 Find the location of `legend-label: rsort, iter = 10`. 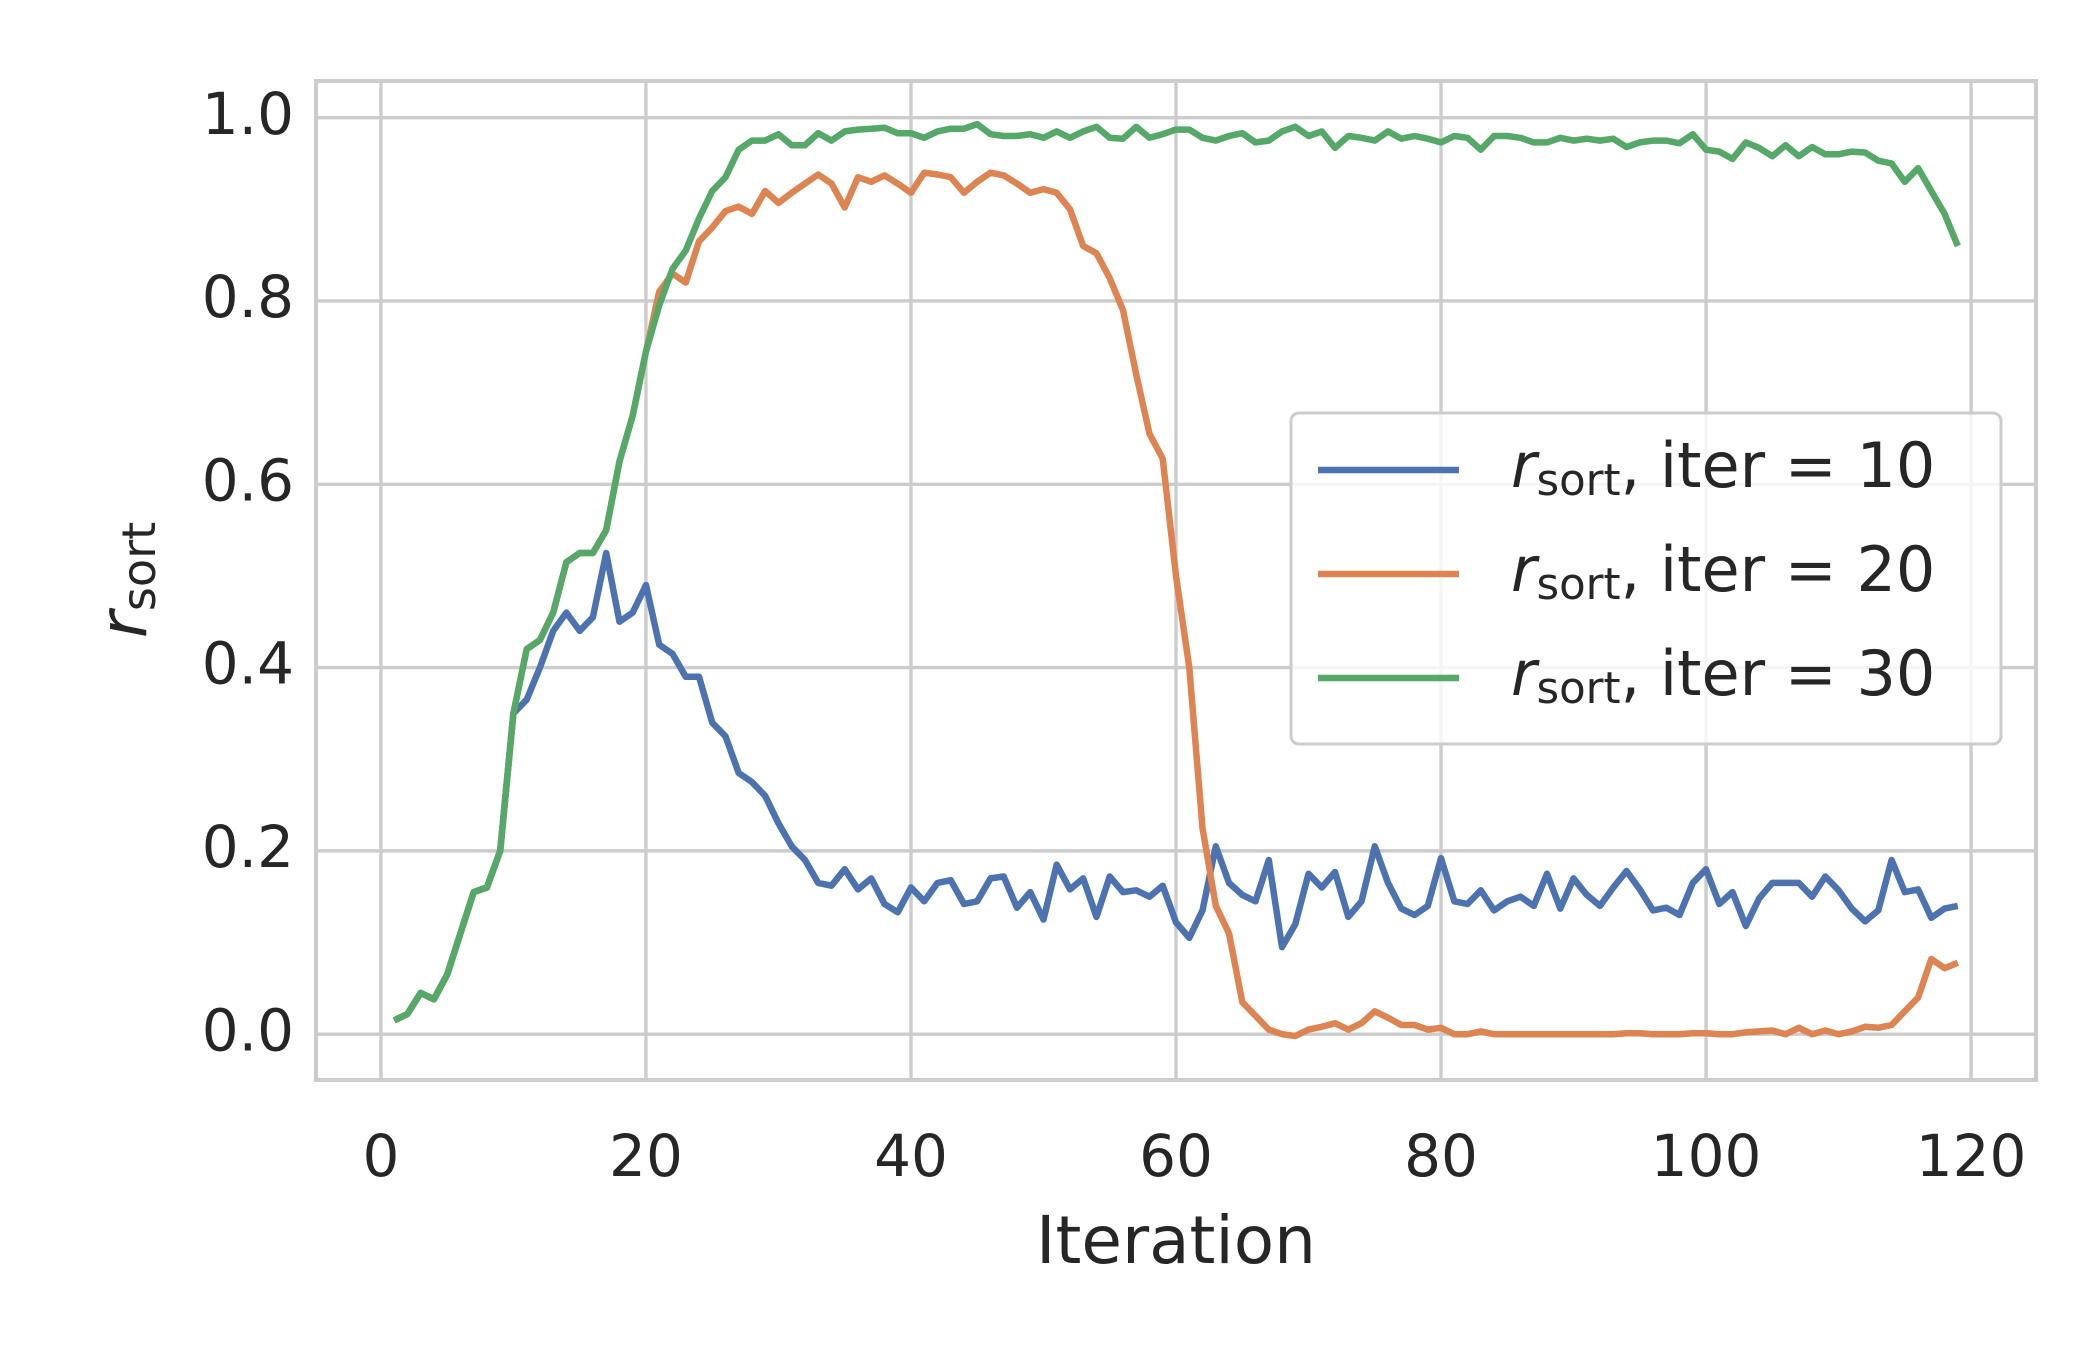

legend-label: rsort, iter = 10 is located at coordinates (1723, 467).